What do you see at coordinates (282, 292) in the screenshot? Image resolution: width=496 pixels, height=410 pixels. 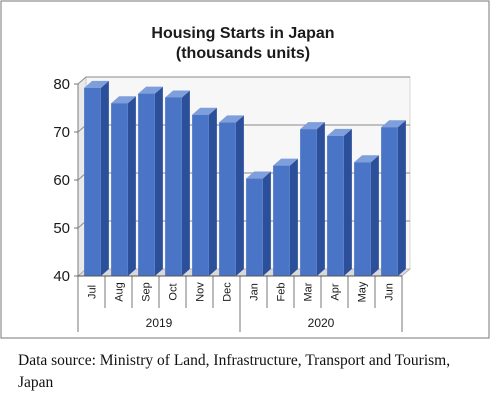 I see `x-tick-label: Feb` at bounding box center [282, 292].